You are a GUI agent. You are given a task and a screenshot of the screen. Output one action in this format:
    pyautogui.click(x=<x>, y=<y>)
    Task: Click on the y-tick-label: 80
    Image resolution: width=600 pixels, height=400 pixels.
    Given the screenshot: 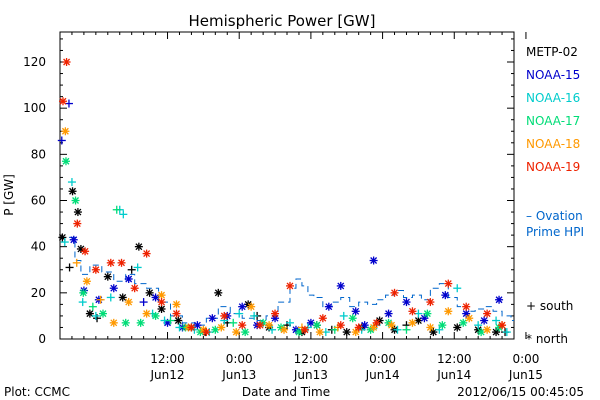 What is the action you would take?
    pyautogui.click(x=38, y=154)
    